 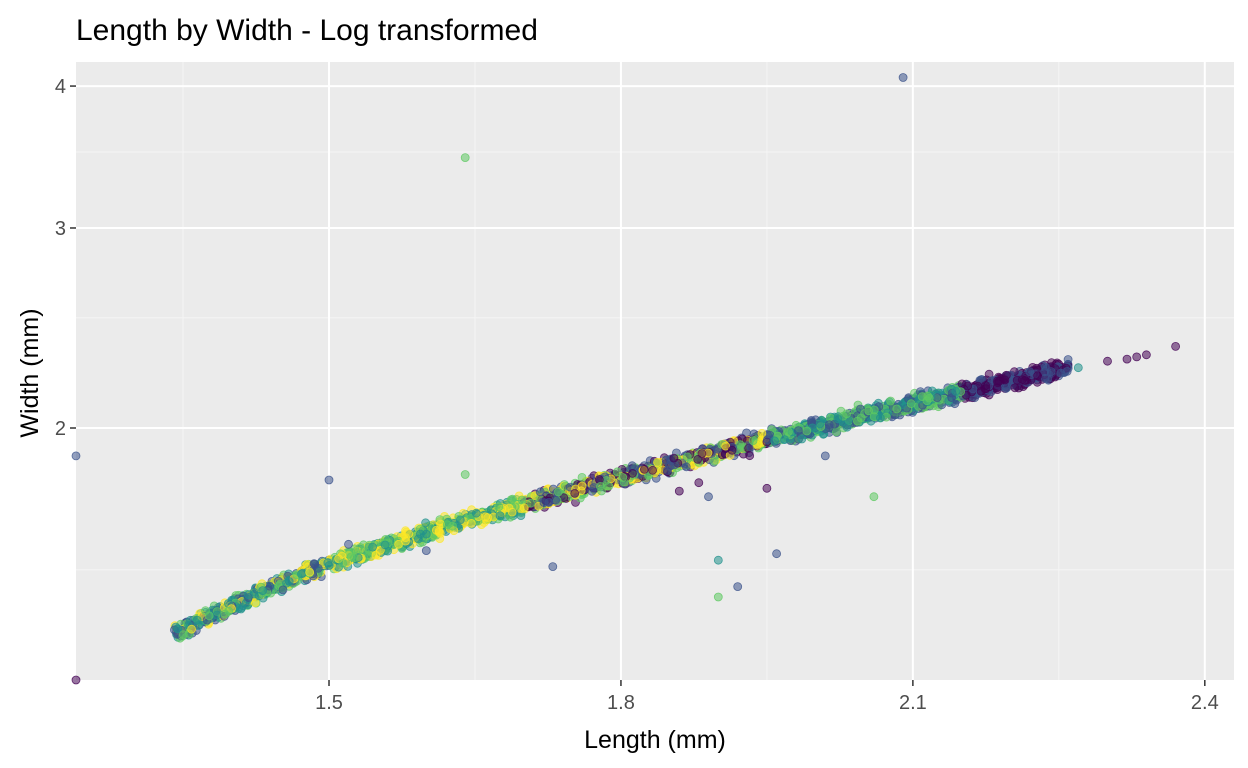 What do you see at coordinates (30, 372) in the screenshot?
I see `y-axis-label: Width (mm)` at bounding box center [30, 372].